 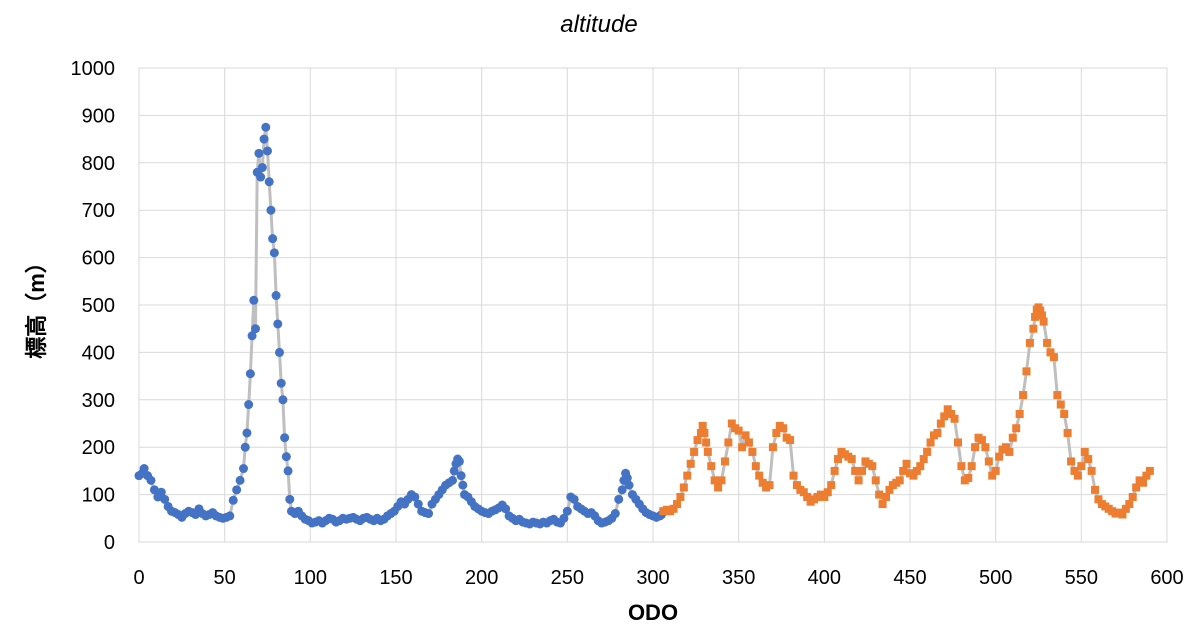 What do you see at coordinates (1166, 578) in the screenshot?
I see `x-tick-label: 600` at bounding box center [1166, 578].